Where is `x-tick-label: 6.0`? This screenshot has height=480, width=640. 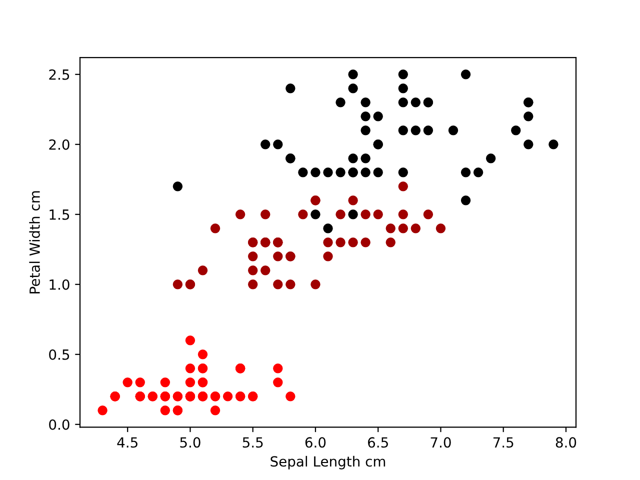 x-tick-label: 6.0 is located at coordinates (315, 442).